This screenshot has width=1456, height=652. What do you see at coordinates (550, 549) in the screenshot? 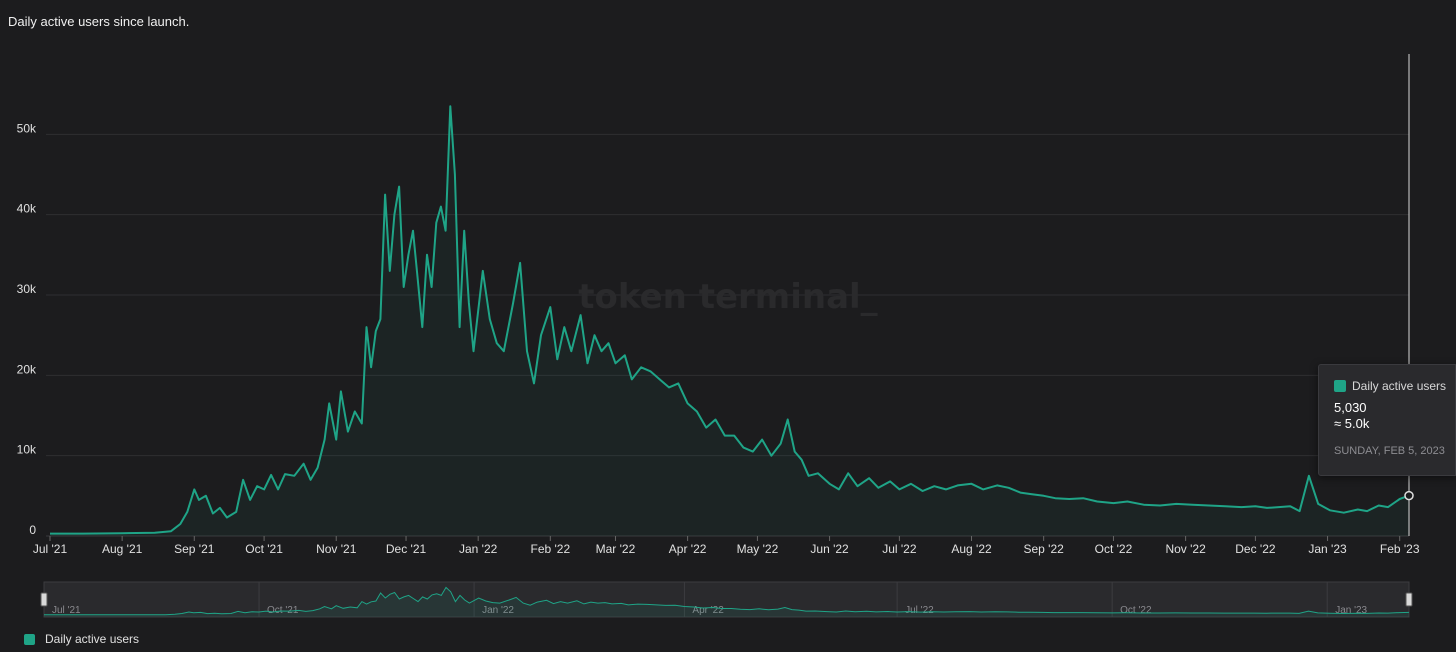
I see `x-tick-label: Feb '22` at bounding box center [550, 549].